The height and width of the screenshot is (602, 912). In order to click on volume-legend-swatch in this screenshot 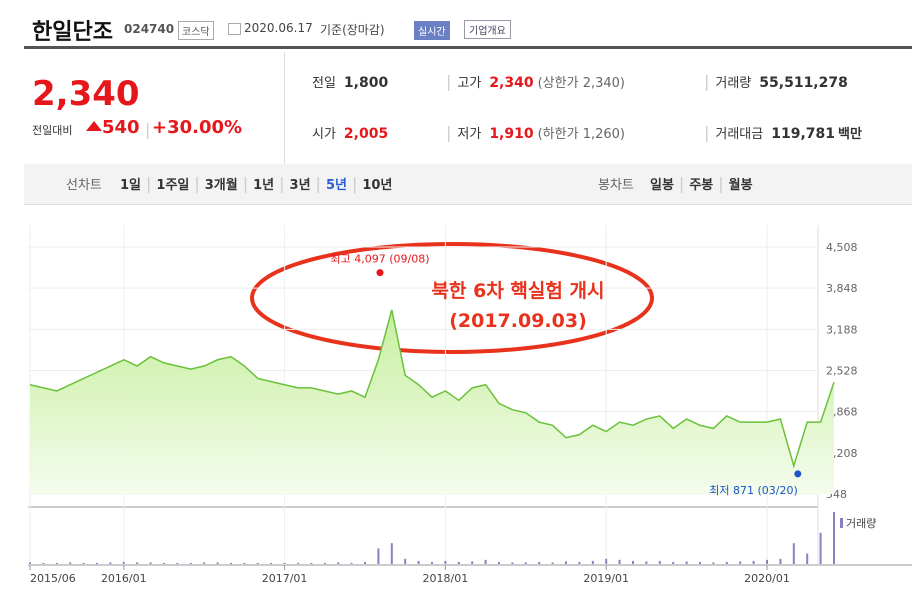, I will do `click(841, 523)`.